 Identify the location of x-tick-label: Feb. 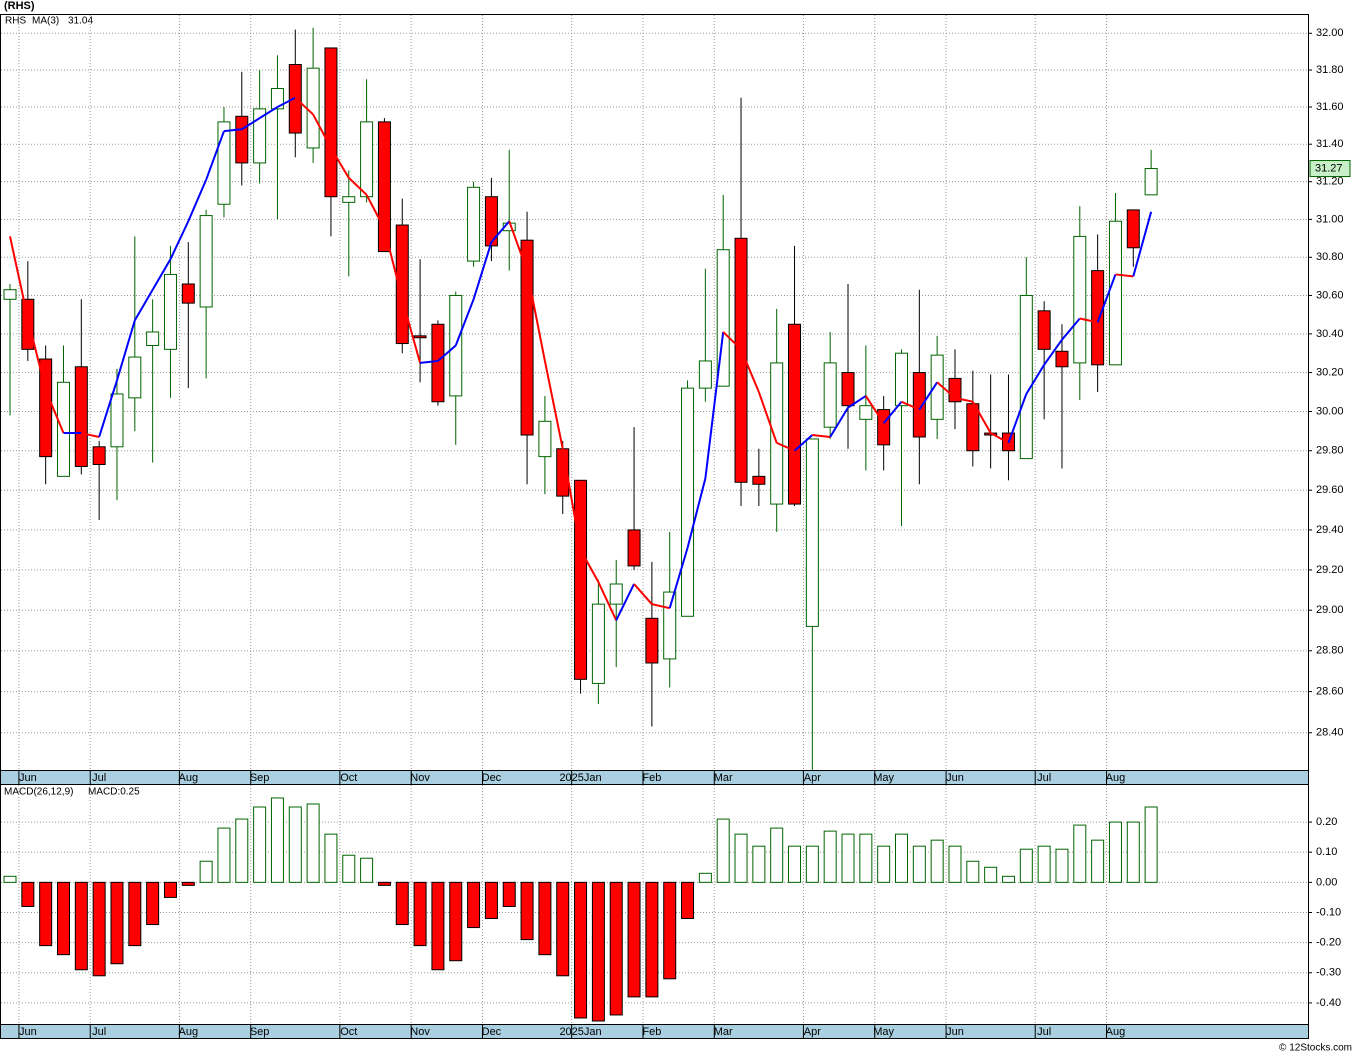
(651, 1032).